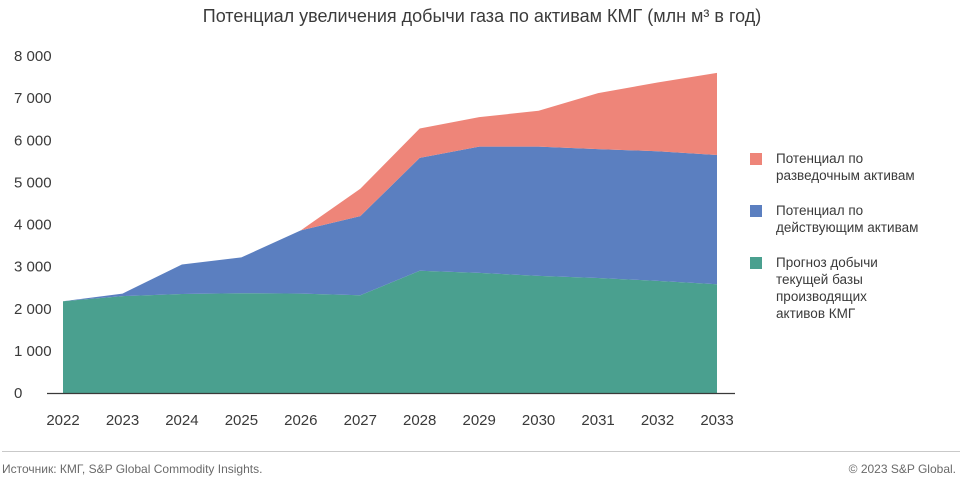  What do you see at coordinates (902, 469) in the screenshot?
I see `copyright-note: © 2023 S&P Global.` at bounding box center [902, 469].